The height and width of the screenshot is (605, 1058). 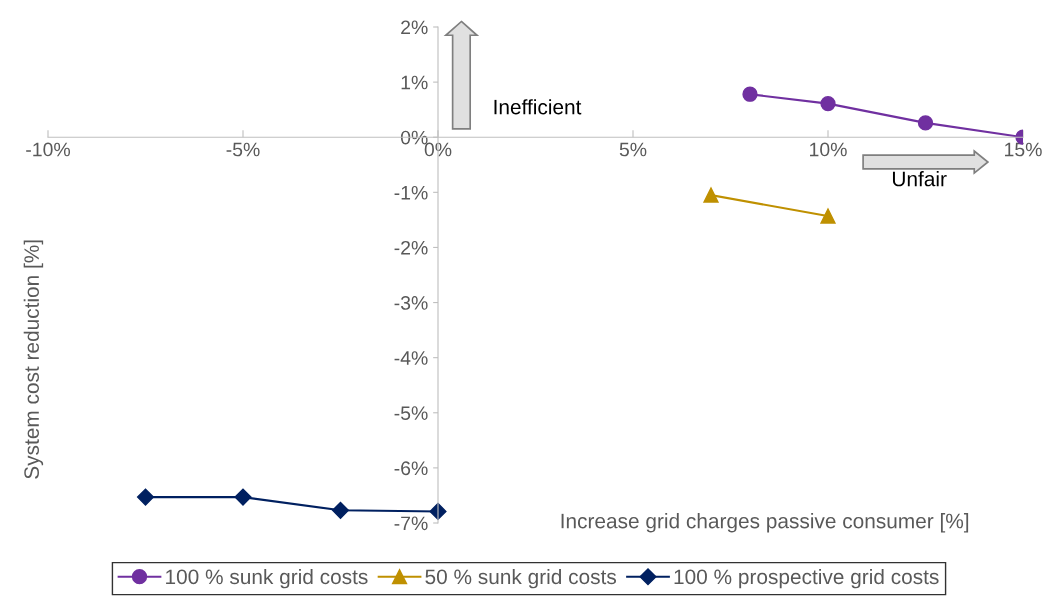 I want to click on x-tick-label: 15%, so click(x=1023, y=149).